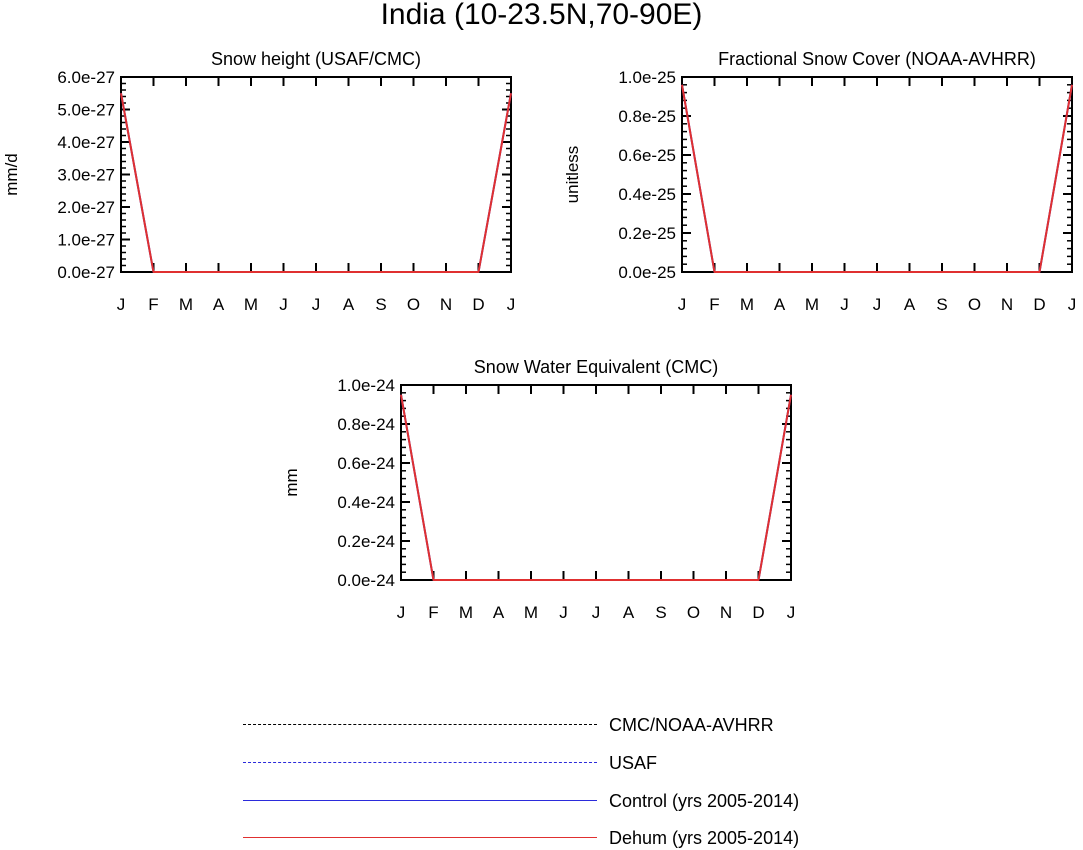  Describe the element at coordinates (316, 59) in the screenshot. I see `panel-title: Snow height (USAF/CMC)` at that location.